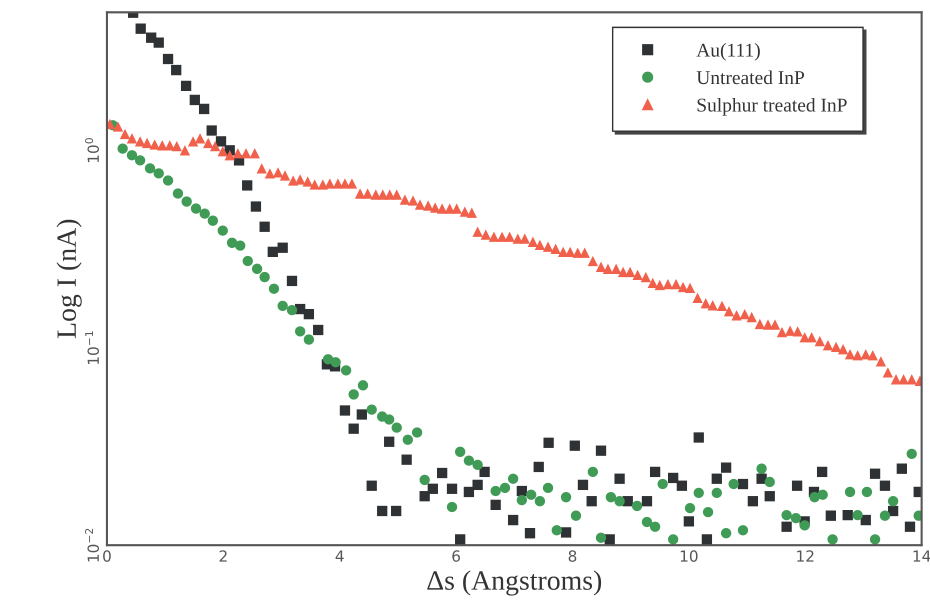 The image size is (930, 616). Describe the element at coordinates (772, 107) in the screenshot. I see `legend-label: Sulphur treated InP` at that location.